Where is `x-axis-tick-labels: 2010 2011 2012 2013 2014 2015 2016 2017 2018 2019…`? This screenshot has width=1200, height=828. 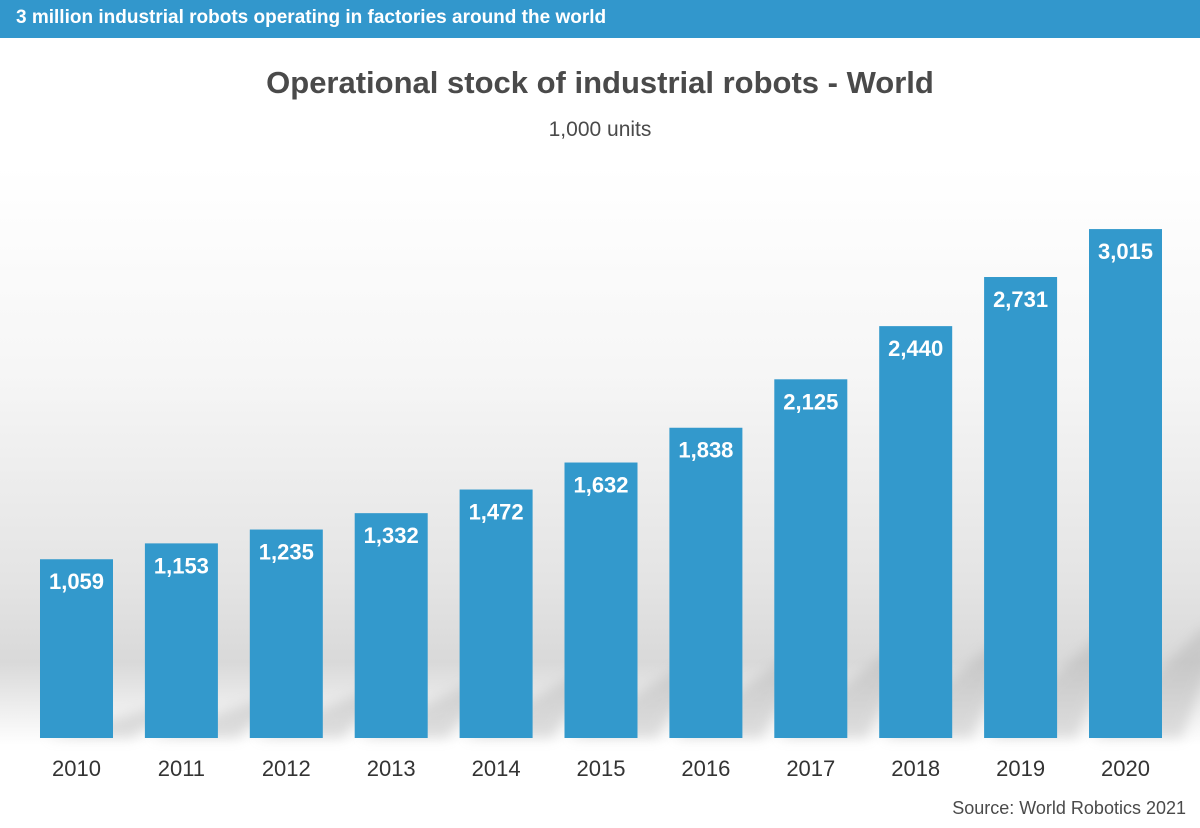 x-axis-tick-labels: 2010 2011 2012 2013 2014 2015 2016 2017 2018 2019… is located at coordinates (601, 768).